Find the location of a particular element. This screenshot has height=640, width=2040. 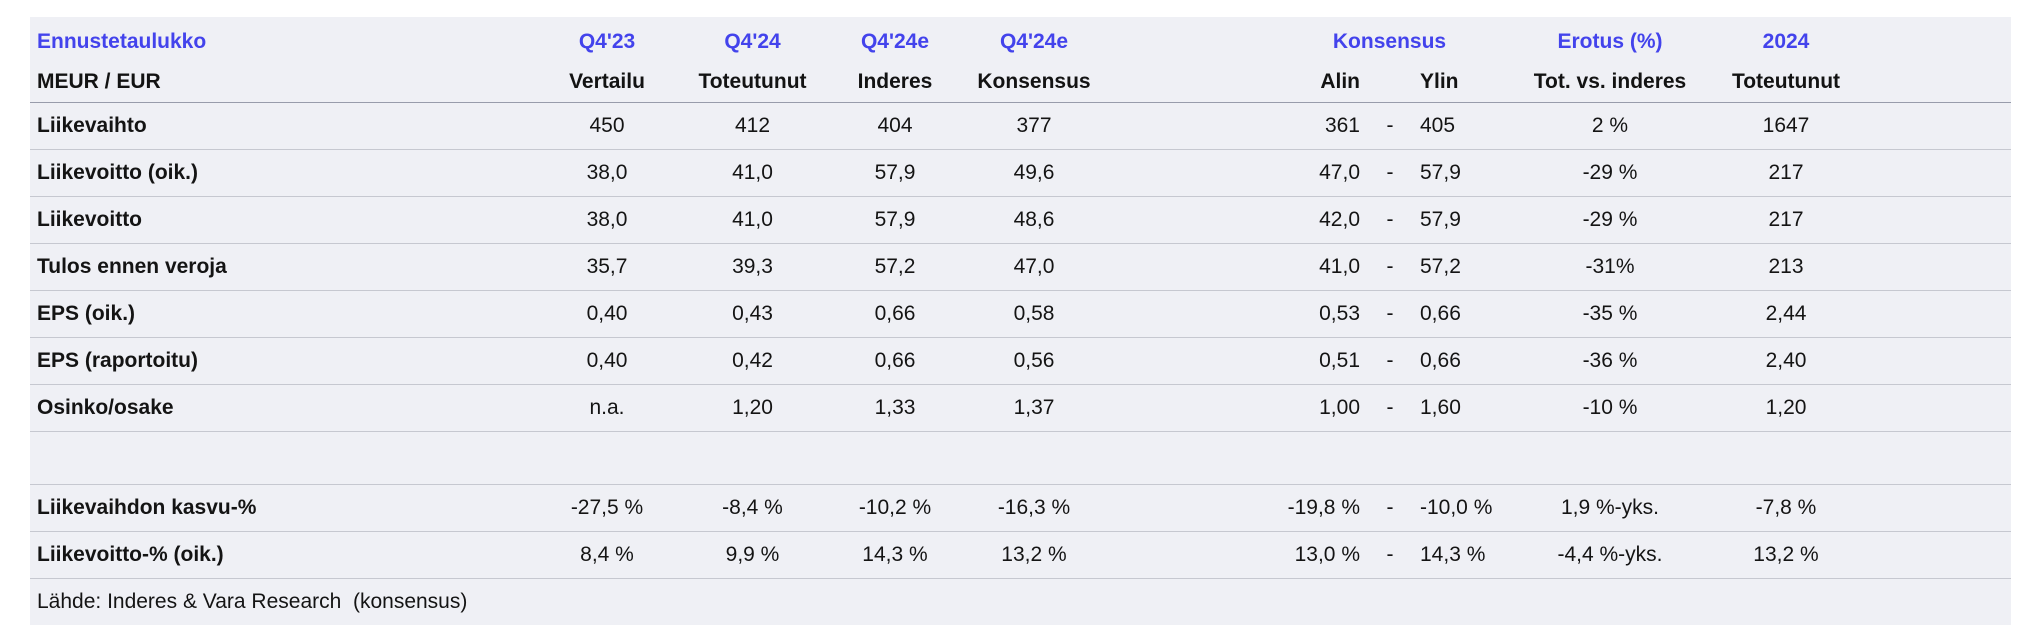

table-row is located at coordinates (1020, 458).